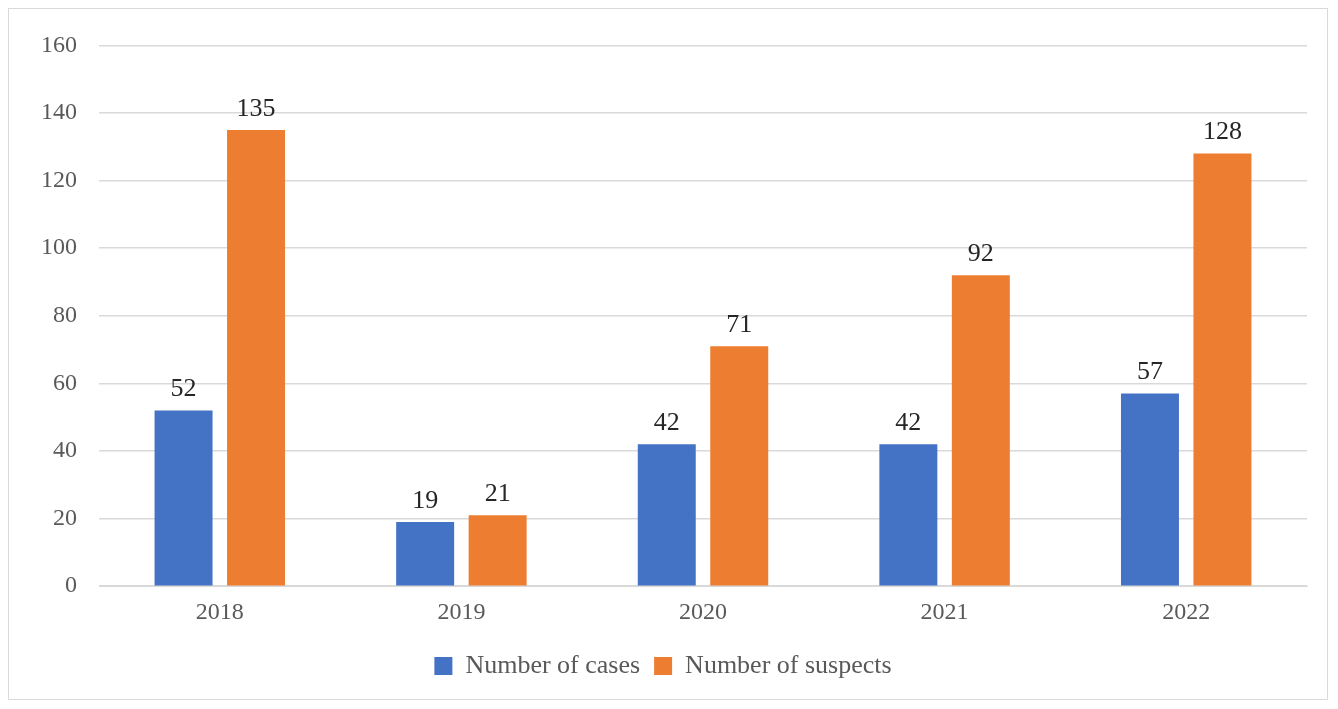  What do you see at coordinates (497, 493) in the screenshot?
I see `data-label: 21` at bounding box center [497, 493].